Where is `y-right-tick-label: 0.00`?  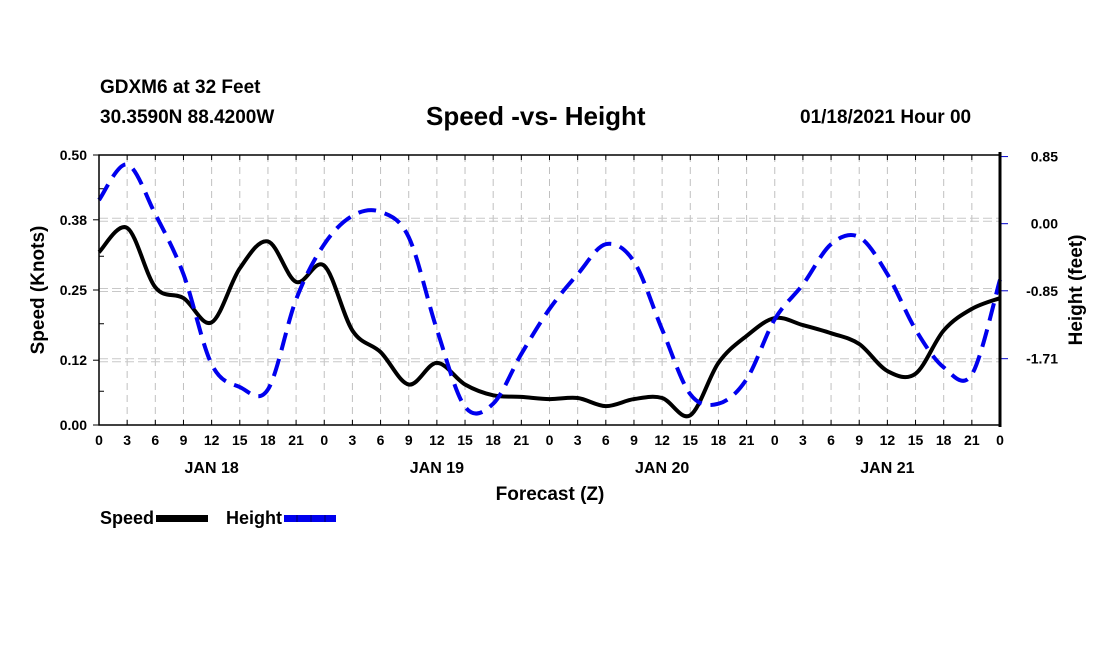
y-right-tick-label: 0.00 is located at coordinates (1044, 224).